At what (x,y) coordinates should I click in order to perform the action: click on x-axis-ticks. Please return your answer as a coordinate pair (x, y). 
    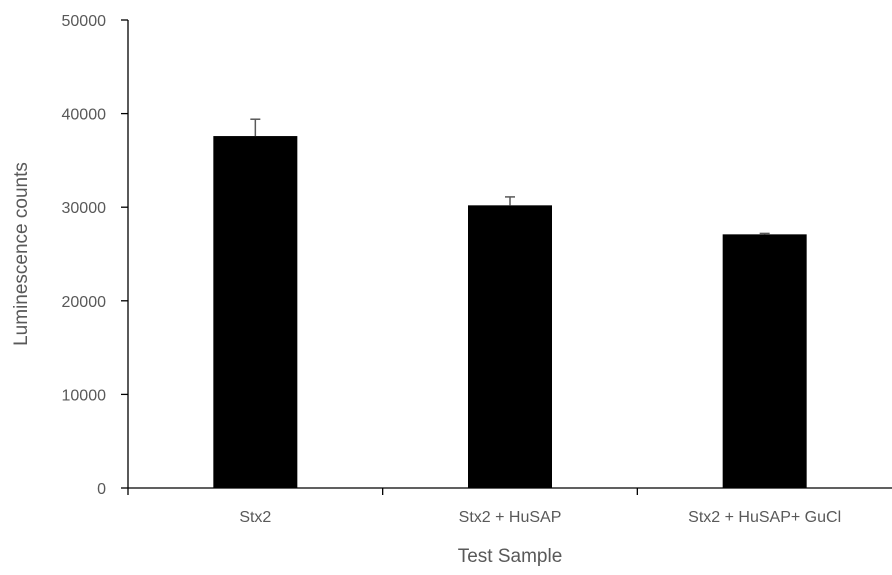
    Looking at the image, I should click on (382, 491).